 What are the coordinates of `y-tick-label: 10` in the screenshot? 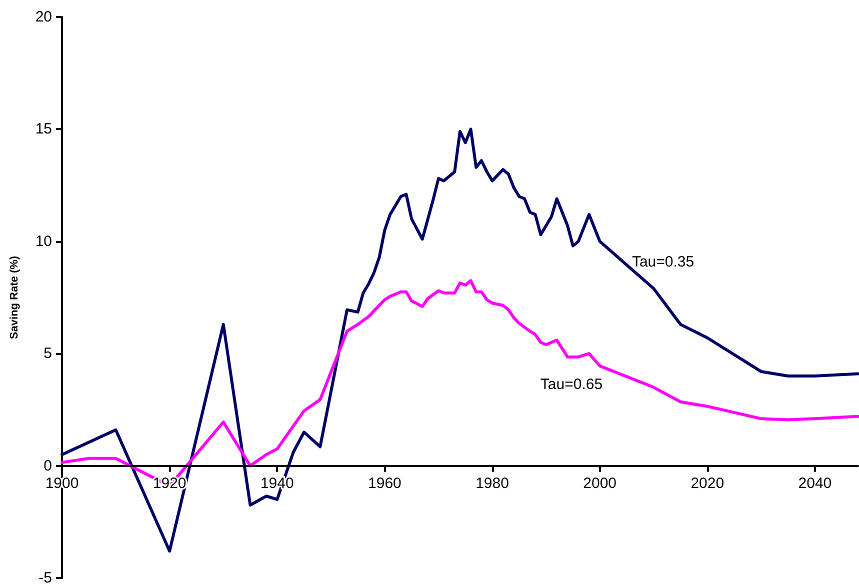 It's located at (43, 241).